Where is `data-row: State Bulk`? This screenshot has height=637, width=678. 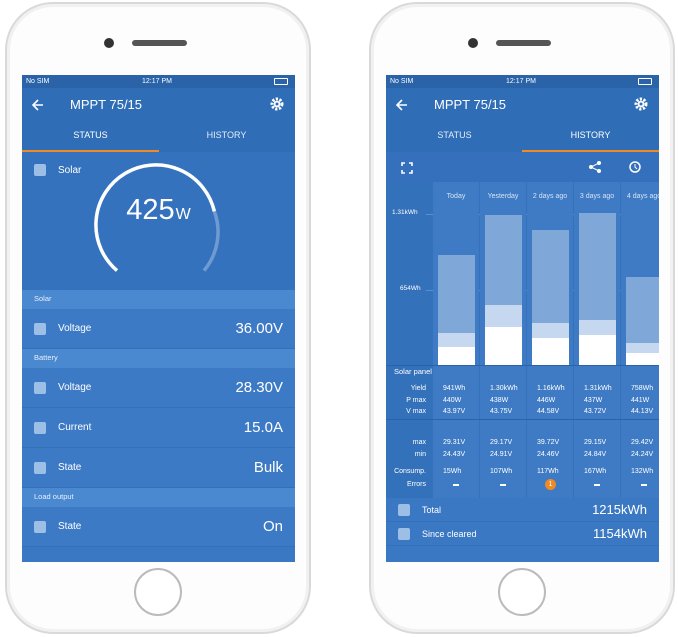
data-row: State Bulk is located at coordinates (158, 468).